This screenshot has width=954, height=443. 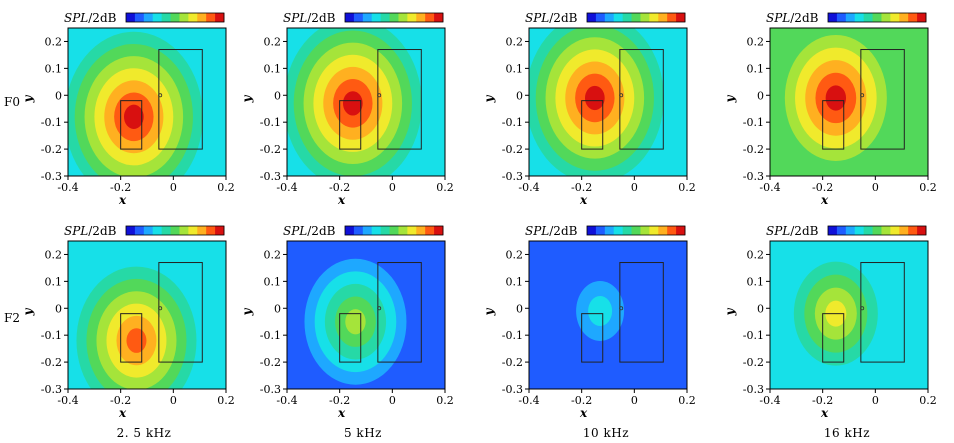 What do you see at coordinates (756, 68) in the screenshot?
I see `y-tick-label: 0.1` at bounding box center [756, 68].